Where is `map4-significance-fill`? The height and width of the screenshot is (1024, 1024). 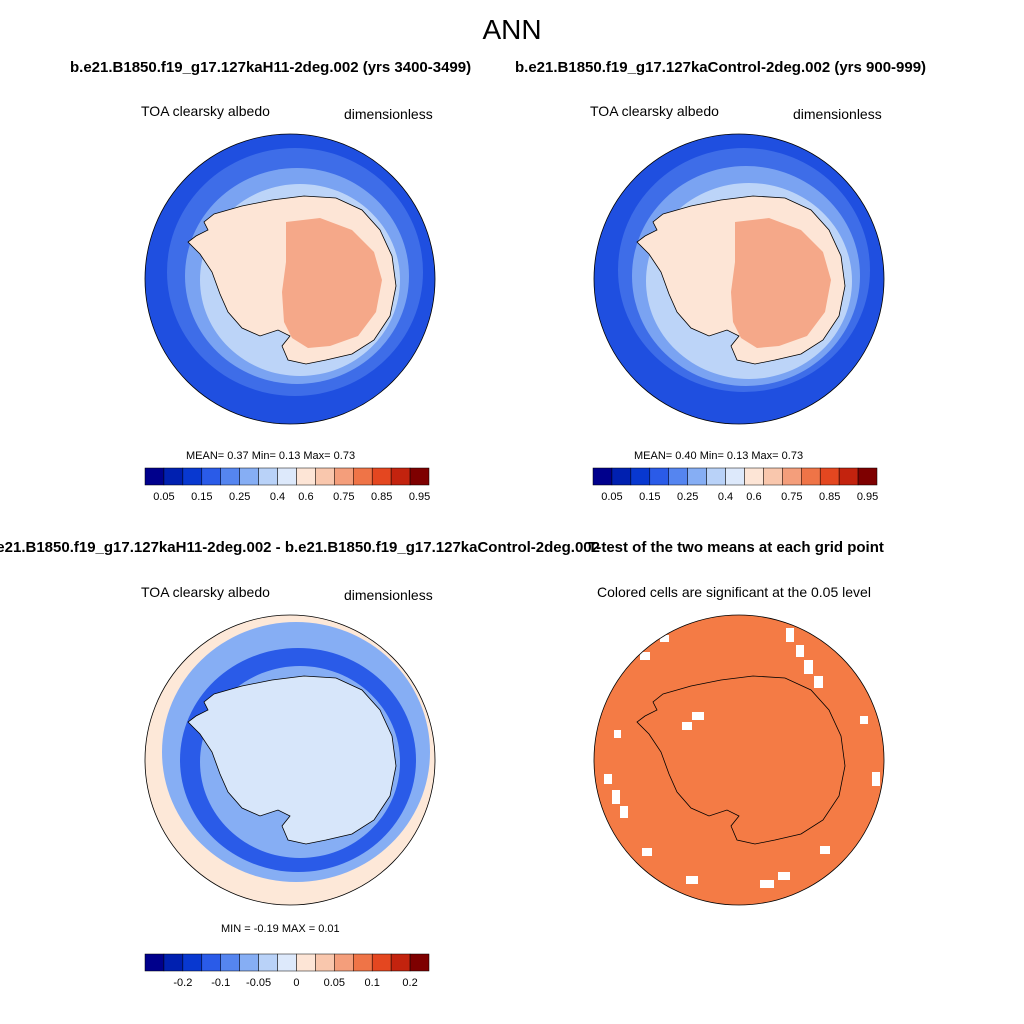
map4-significance-fill is located at coordinates (739, 760).